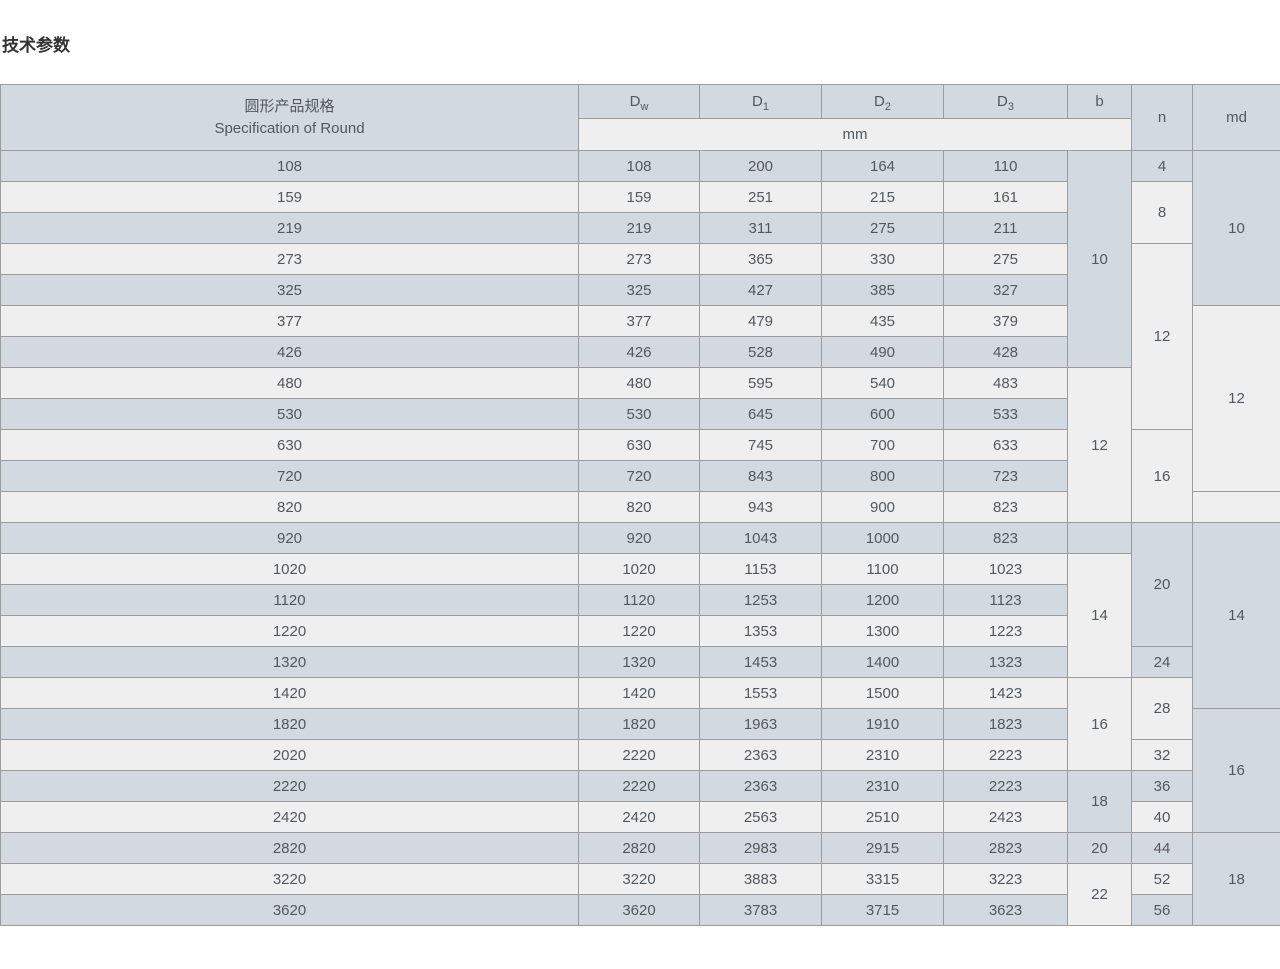 The width and height of the screenshot is (1280, 969). What do you see at coordinates (1100, 102) in the screenshot?
I see `col-header-b: b` at bounding box center [1100, 102].